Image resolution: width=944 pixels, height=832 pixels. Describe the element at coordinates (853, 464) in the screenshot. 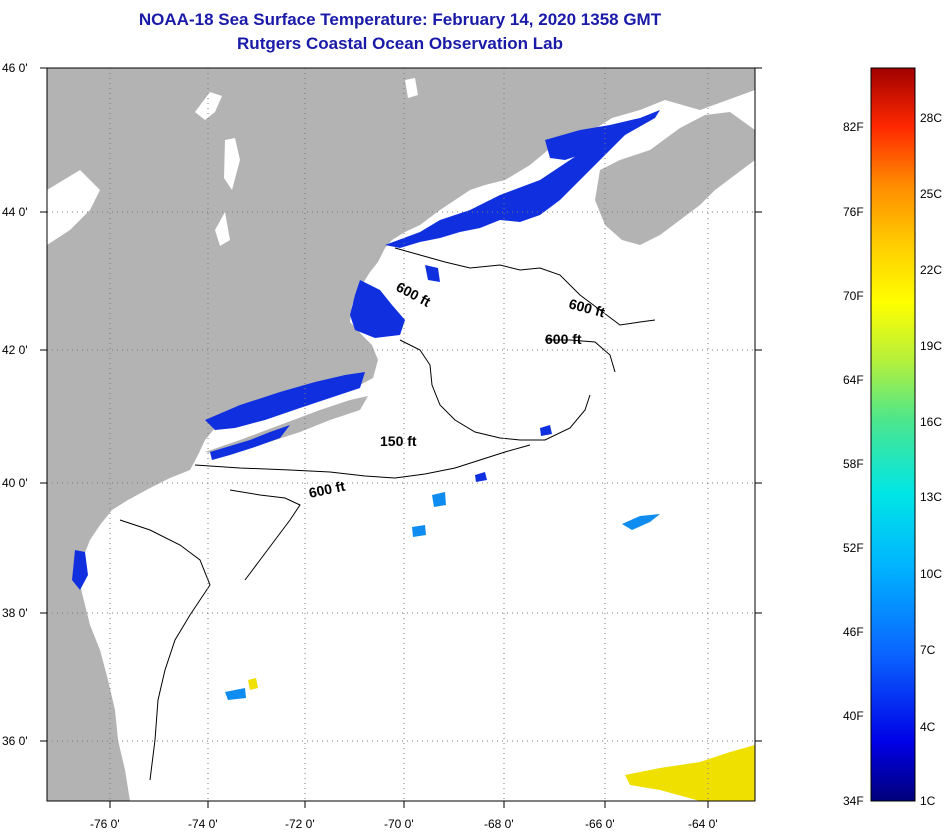

I see `colorbar-f-label: 58F` at that location.